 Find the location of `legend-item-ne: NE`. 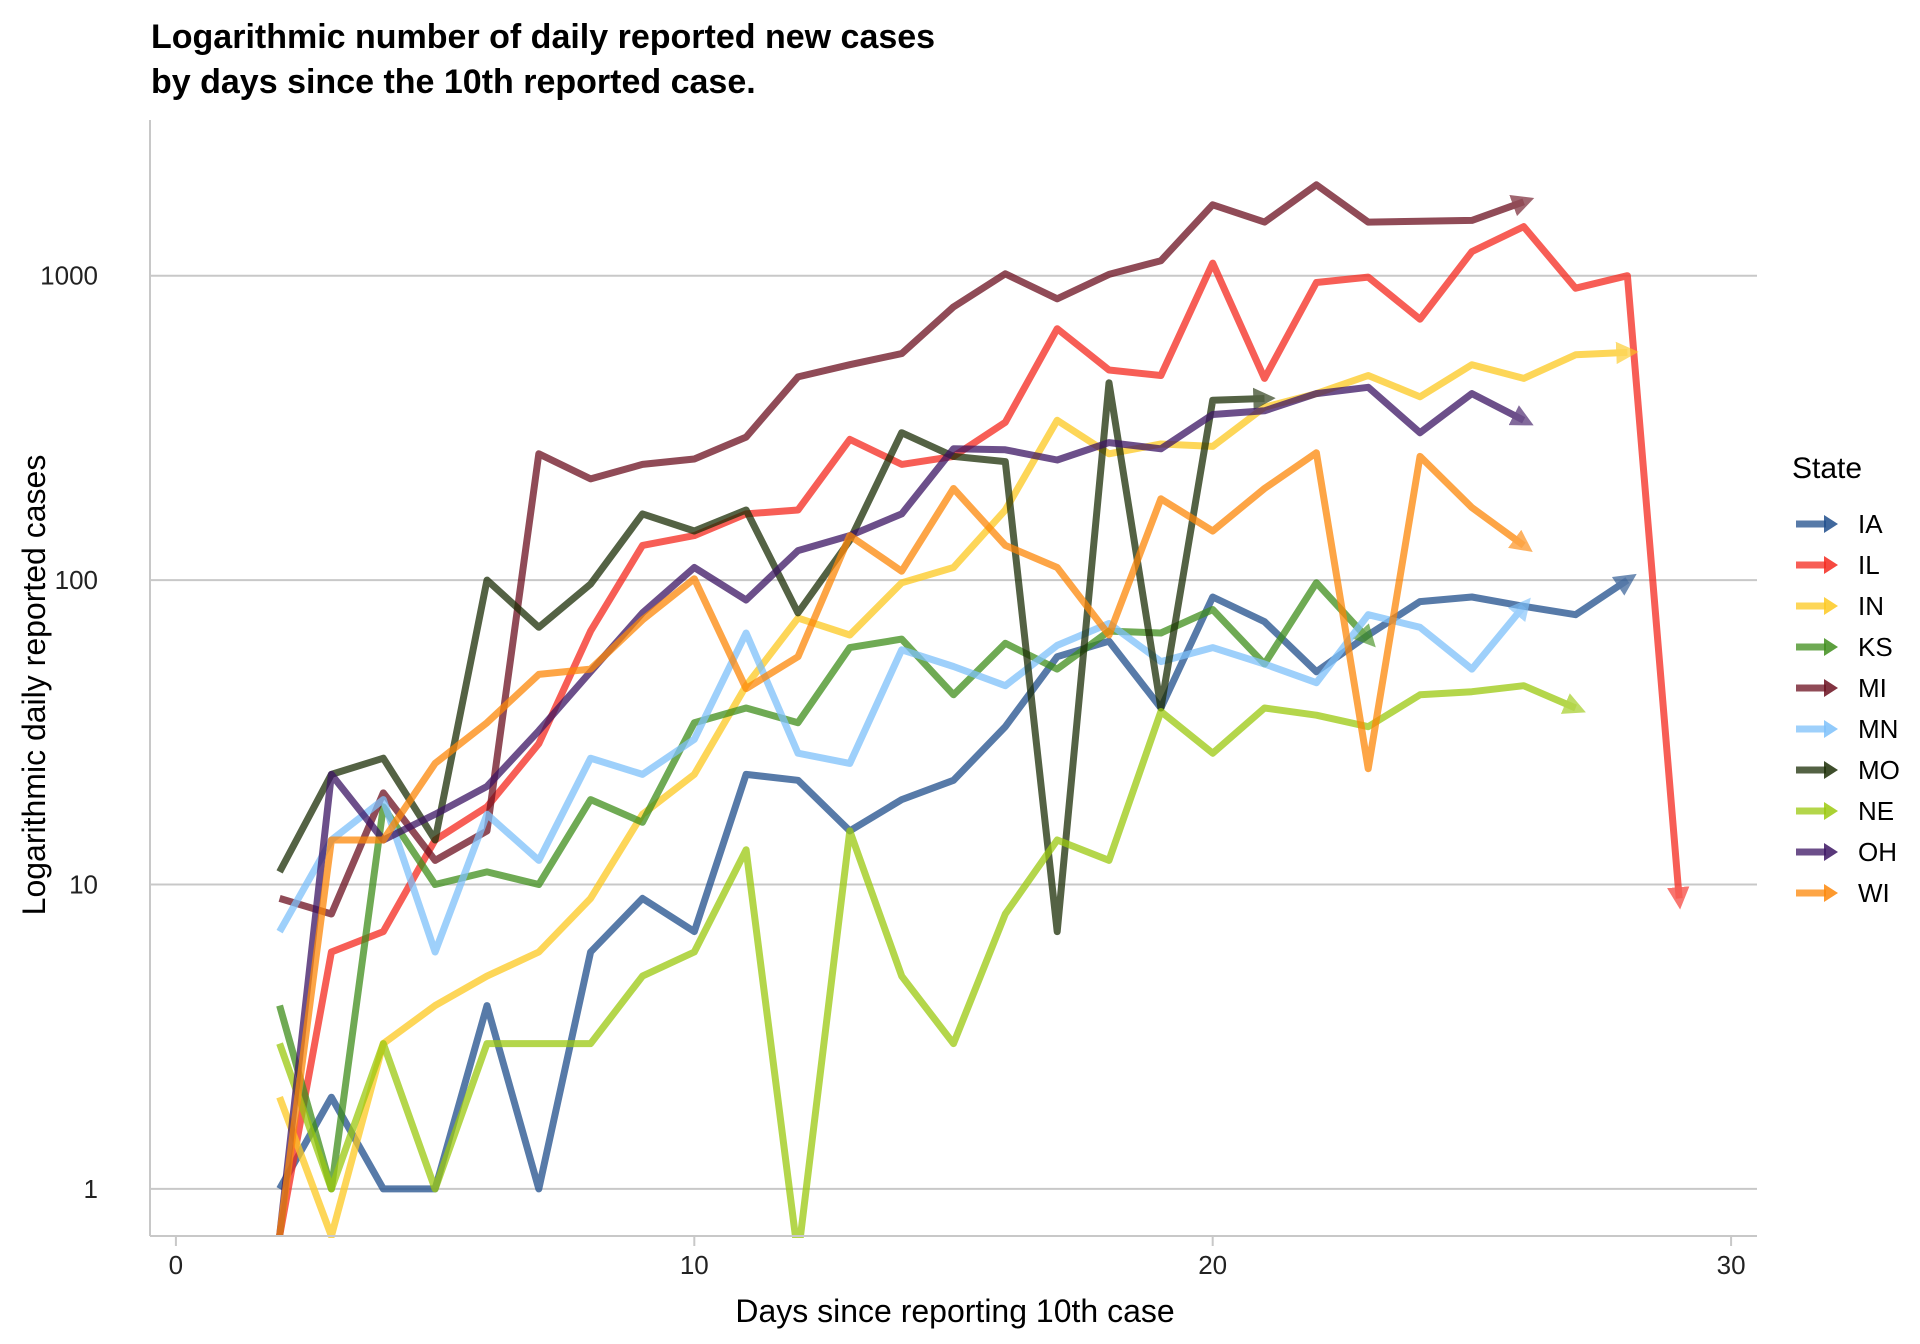

legend-item-ne: NE is located at coordinates (1845, 811).